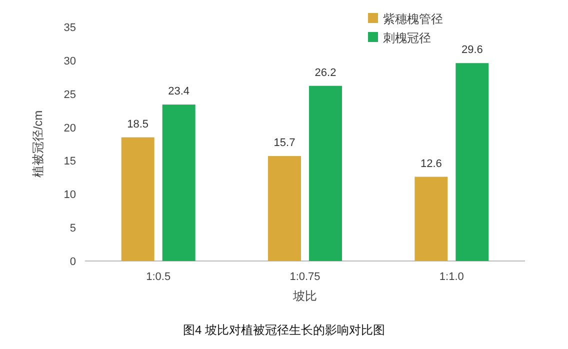 Image resolution: width=568 pixels, height=349 pixels. Describe the element at coordinates (70, 128) in the screenshot. I see `y-tick-label: 20` at that location.